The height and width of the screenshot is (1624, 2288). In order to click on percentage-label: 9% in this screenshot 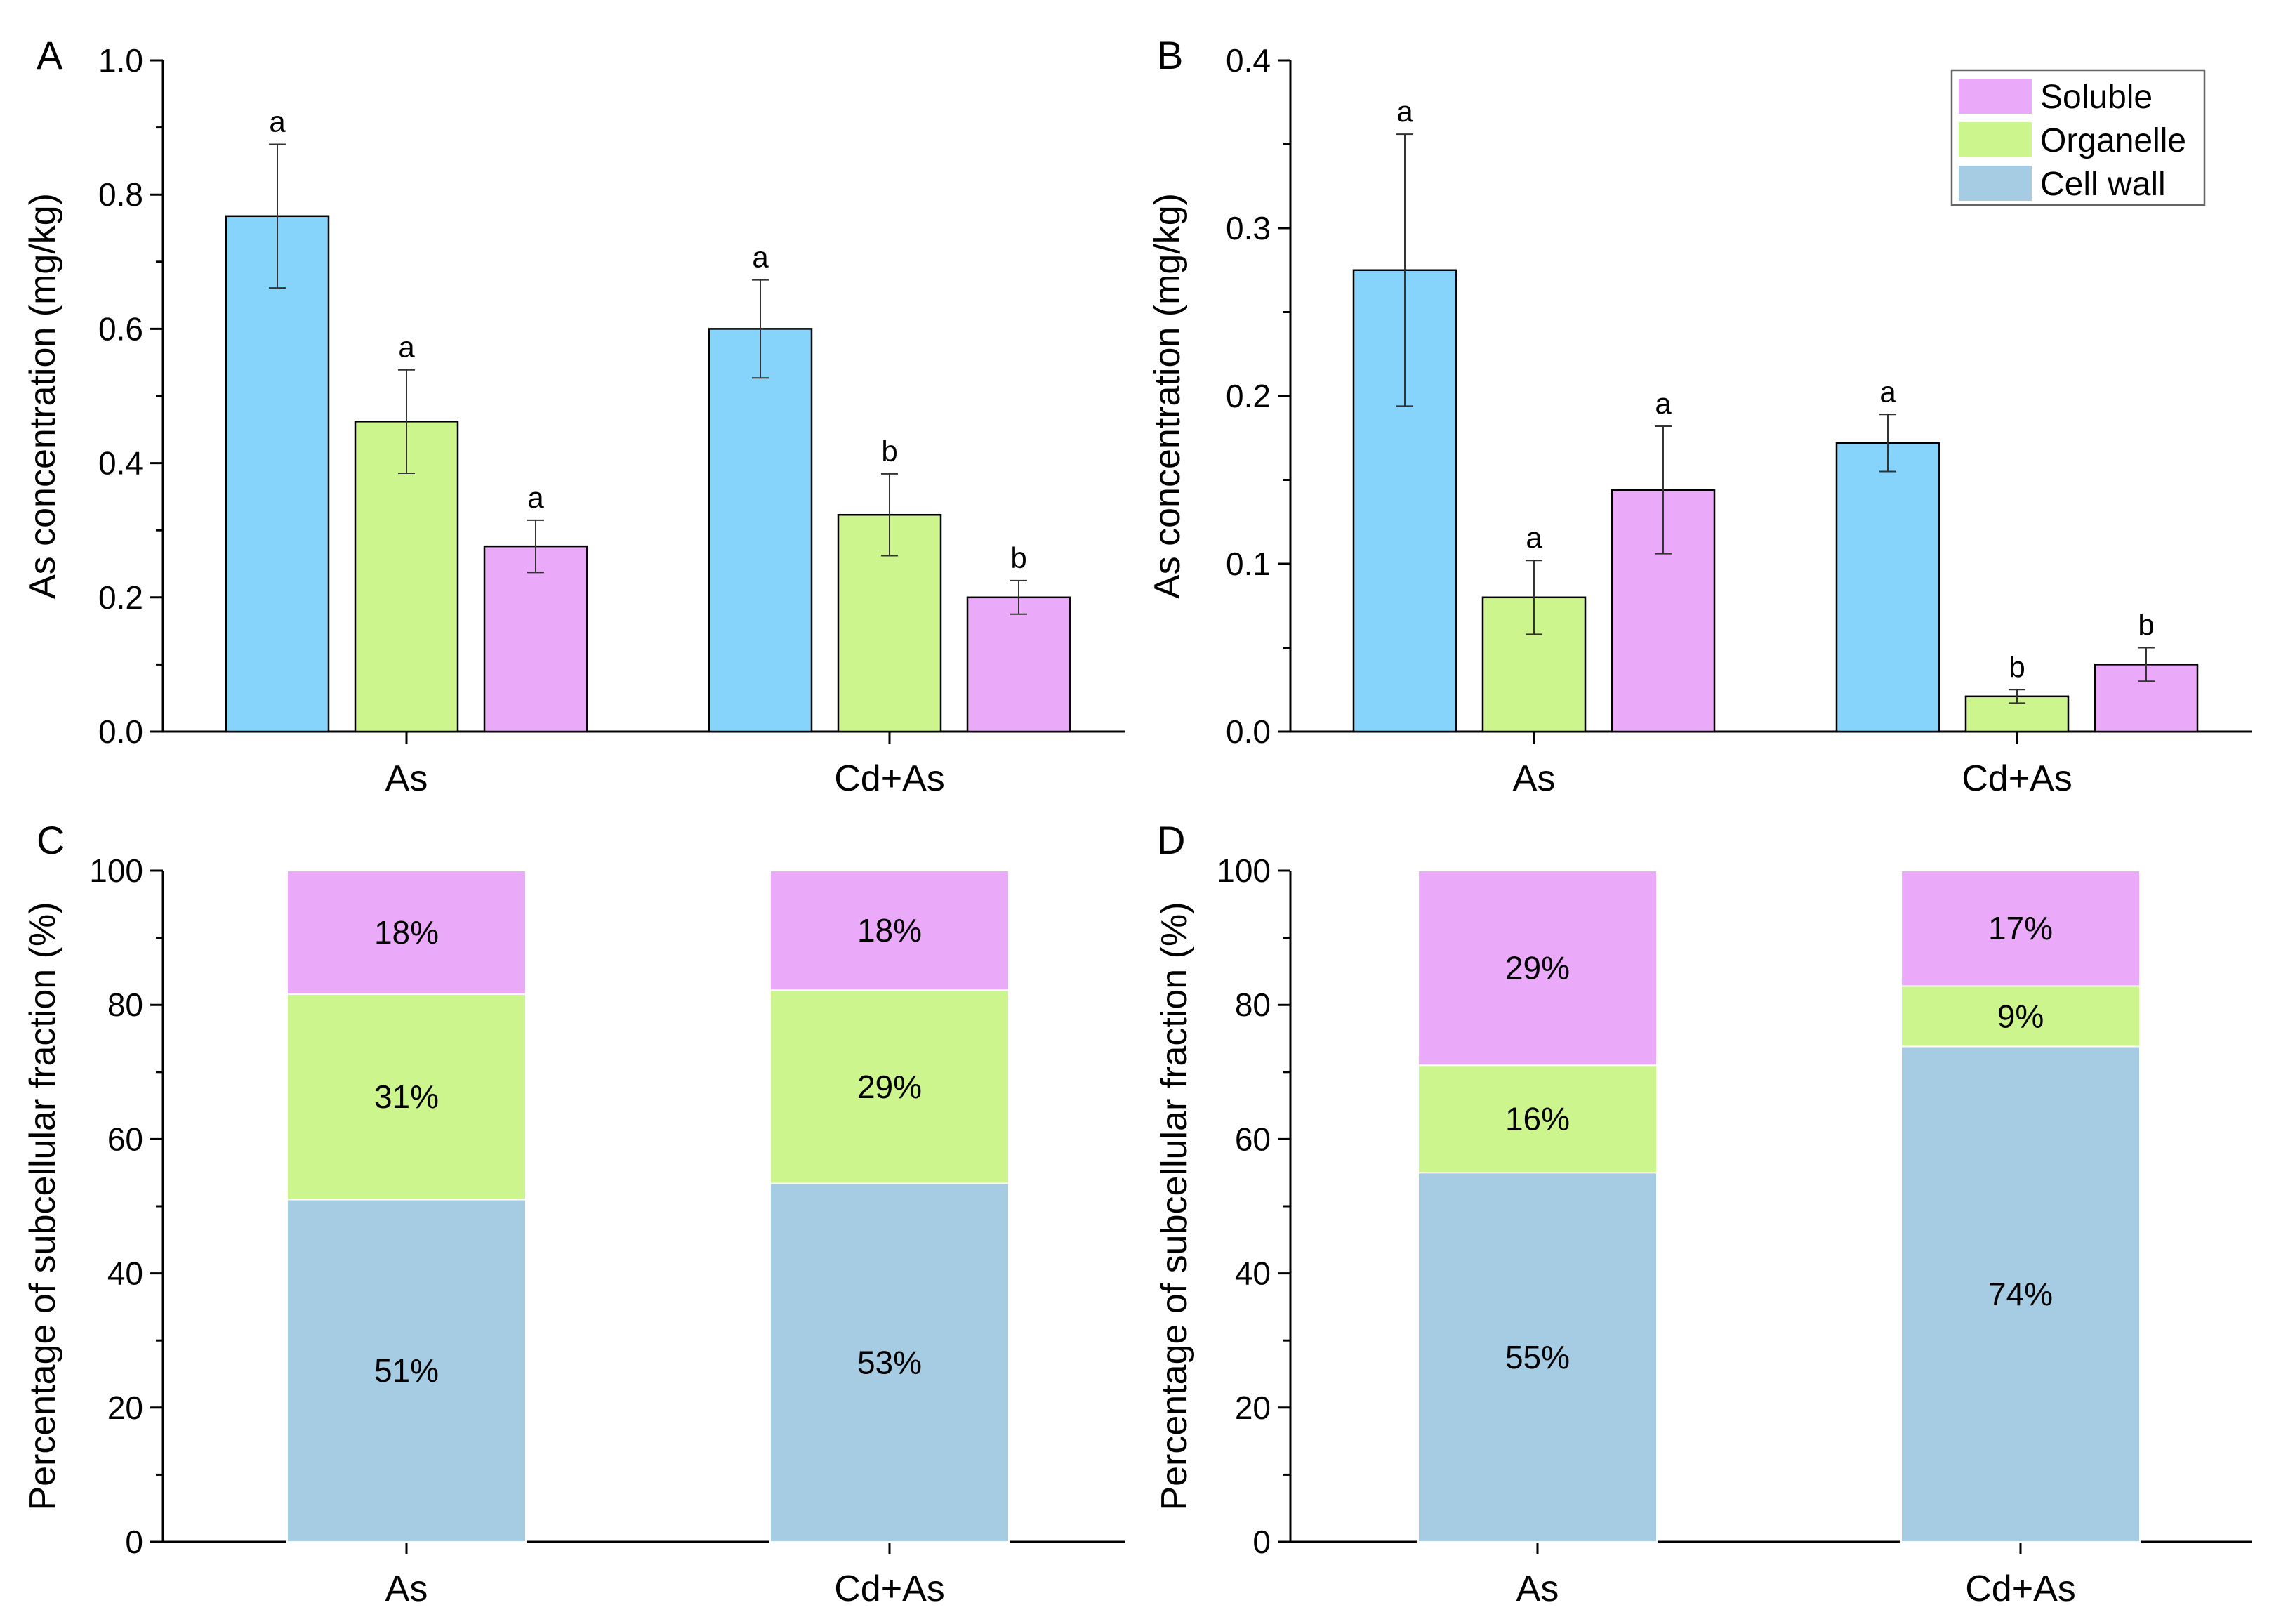, I will do `click(2021, 1016)`.